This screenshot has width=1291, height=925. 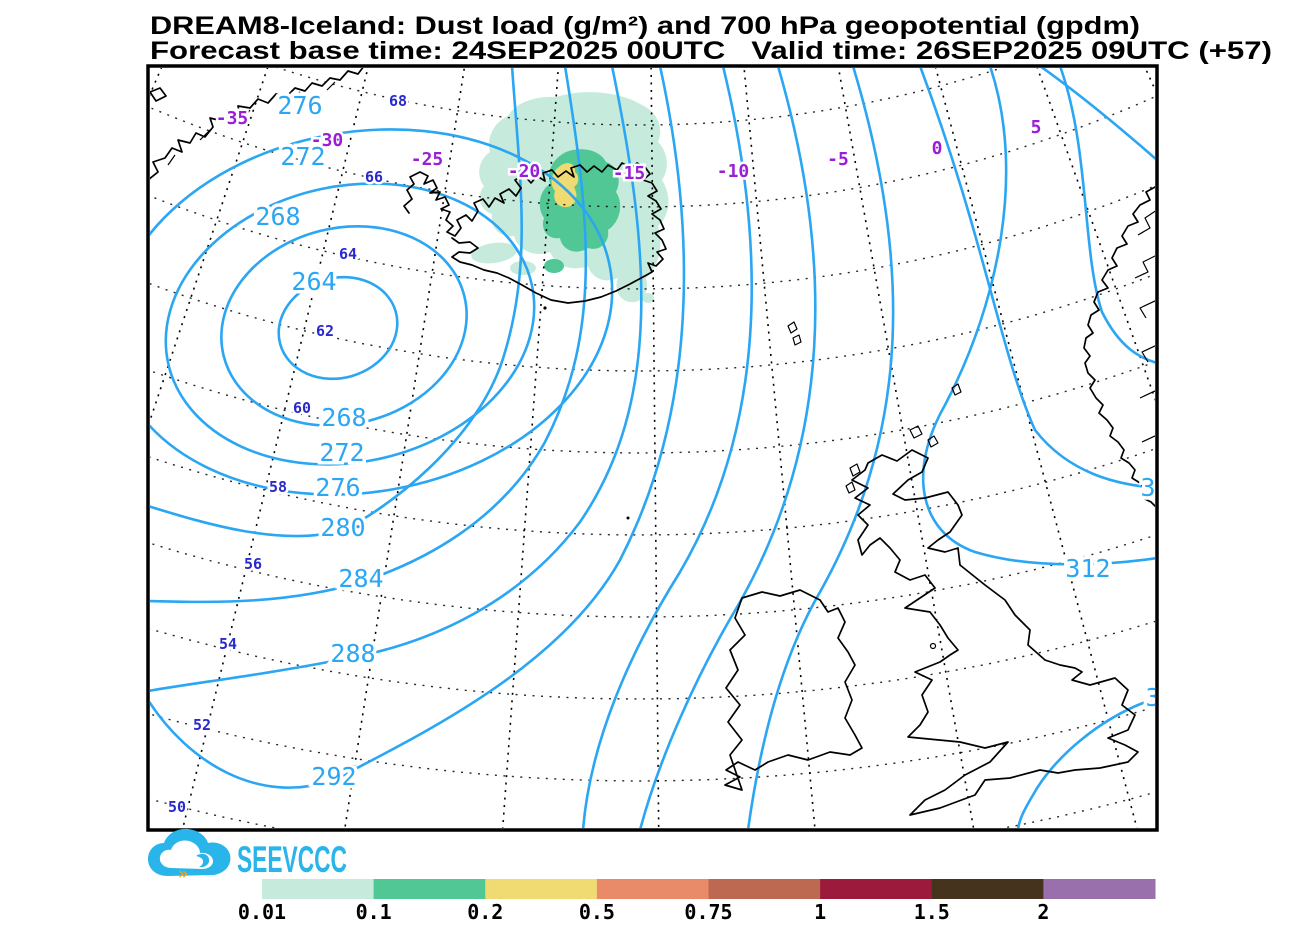 I want to click on longitude-label: -20, so click(x=524, y=171).